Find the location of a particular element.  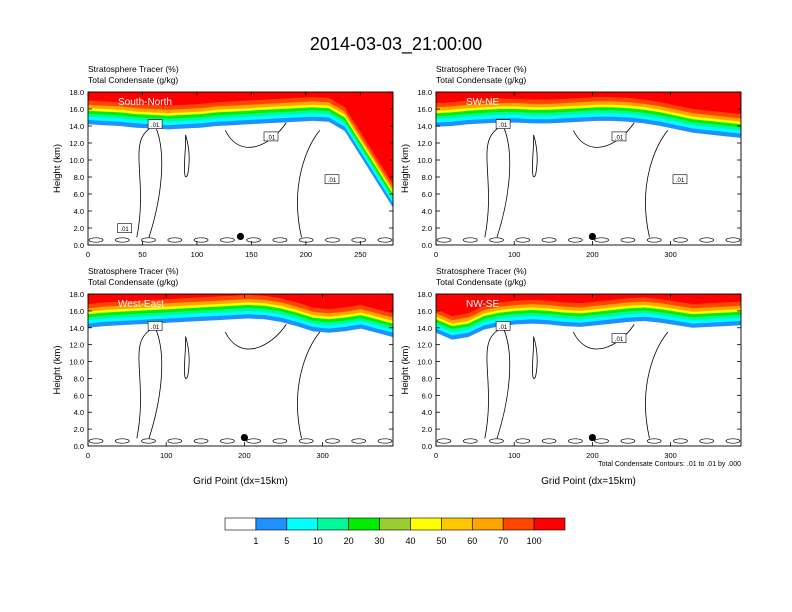

x-tick-label: 150 is located at coordinates (251, 254).